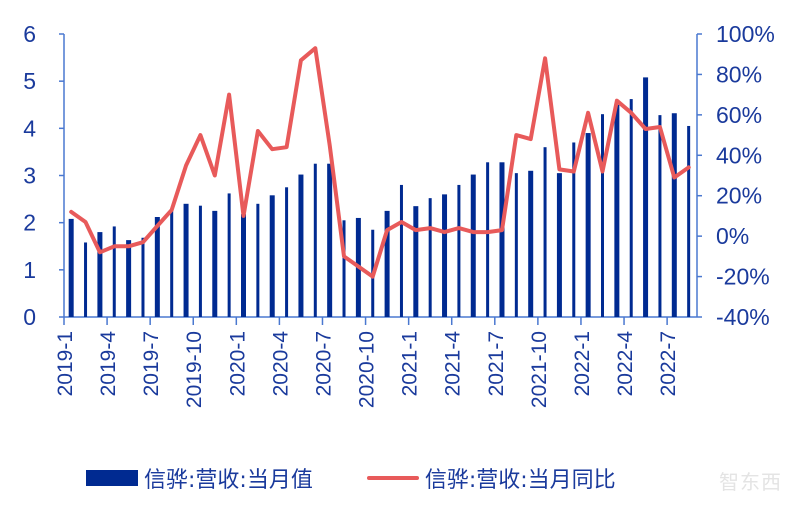 This screenshot has height=511, width=800. I want to click on left-tick-label: 6, so click(29, 34).